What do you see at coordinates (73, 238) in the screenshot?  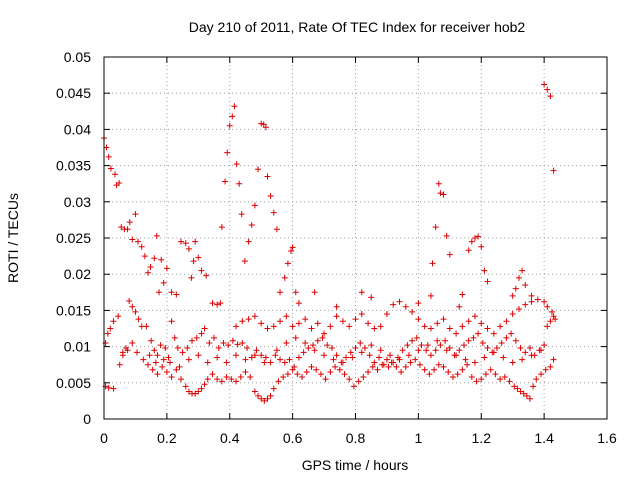 I see `y-tick-label: 0.025` at bounding box center [73, 238].